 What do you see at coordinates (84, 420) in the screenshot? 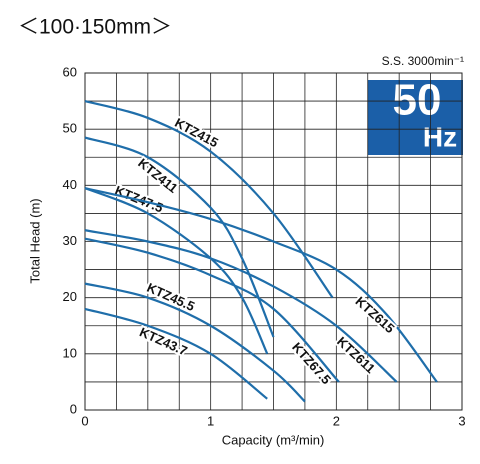
I see `x-tick-label: 0` at bounding box center [84, 420].